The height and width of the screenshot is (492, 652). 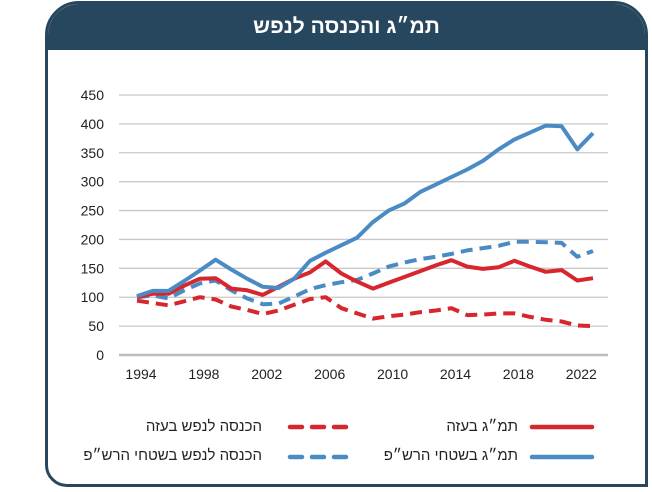 I want to click on x-tick-label: 1998, so click(x=203, y=374).